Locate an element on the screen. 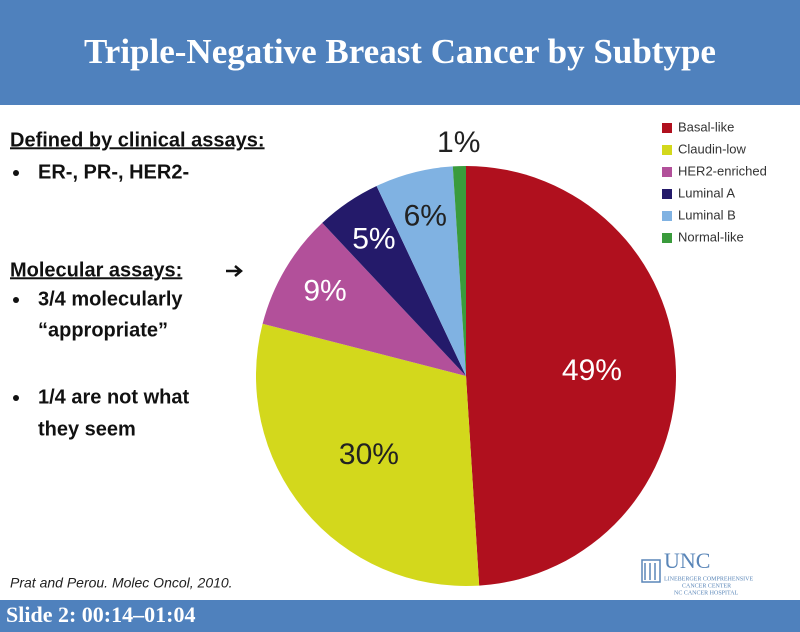 The width and height of the screenshot is (800, 632). legend-label: Normal-like is located at coordinates (711, 236).